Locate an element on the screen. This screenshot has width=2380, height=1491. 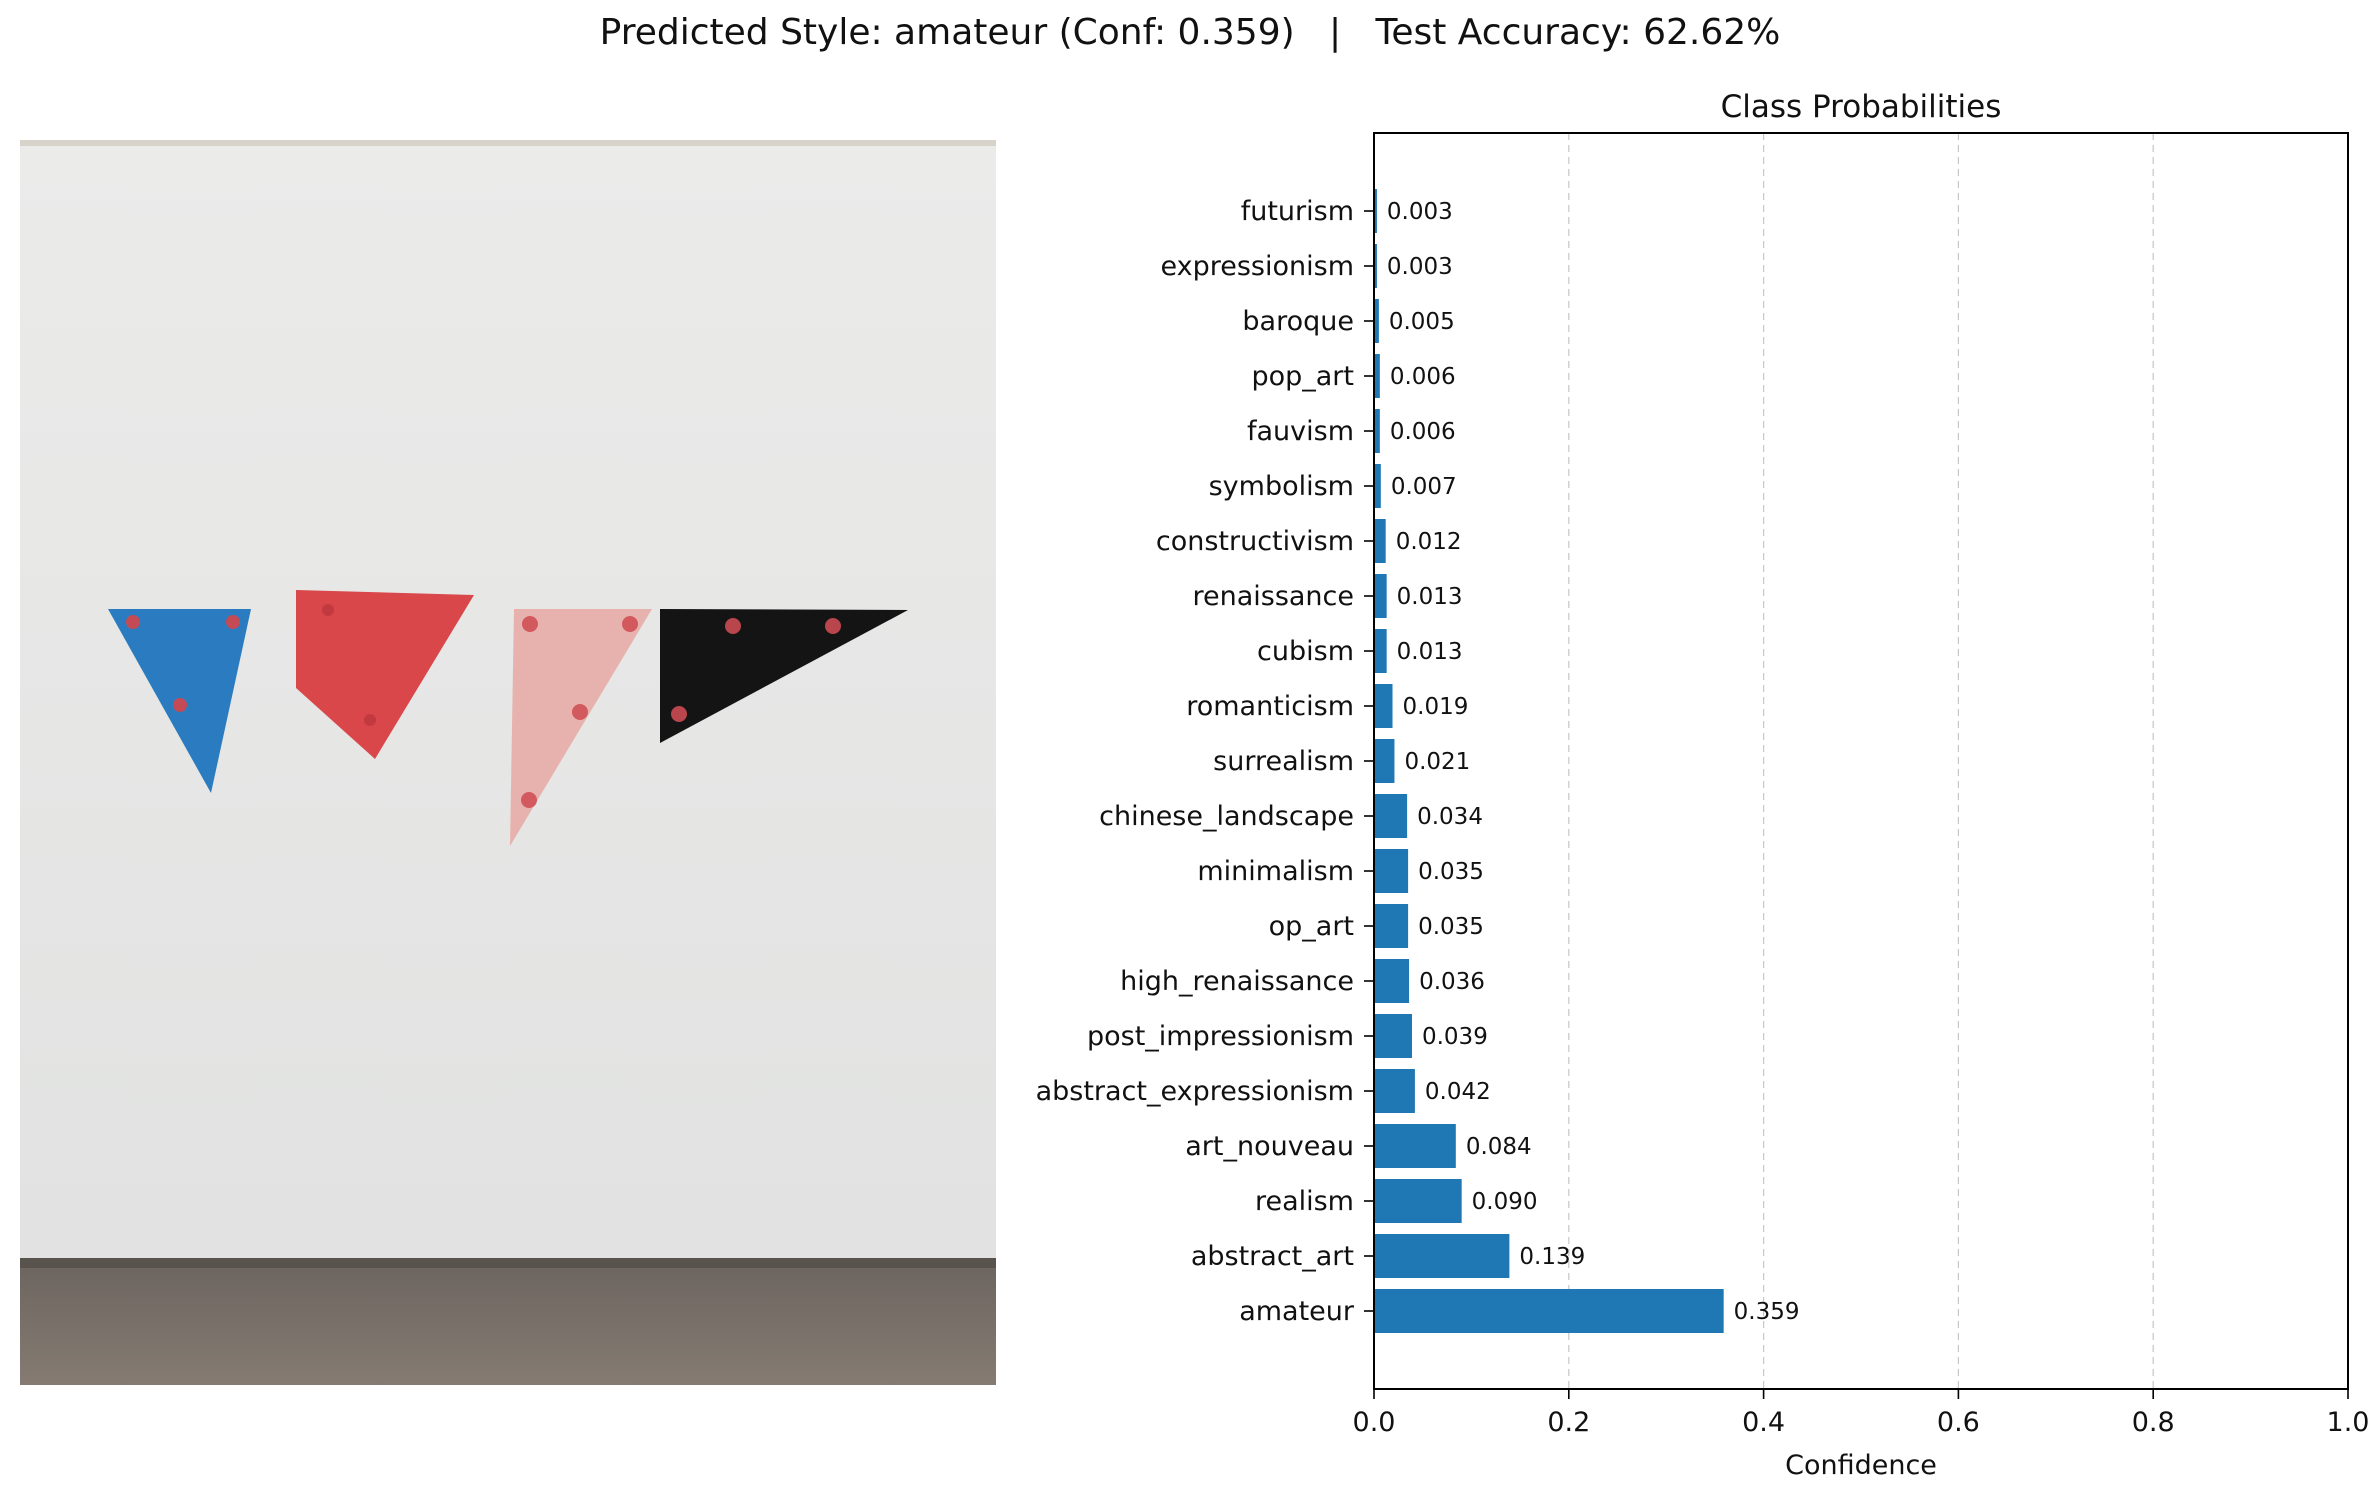
bar-surrealism is located at coordinates (1384, 761).